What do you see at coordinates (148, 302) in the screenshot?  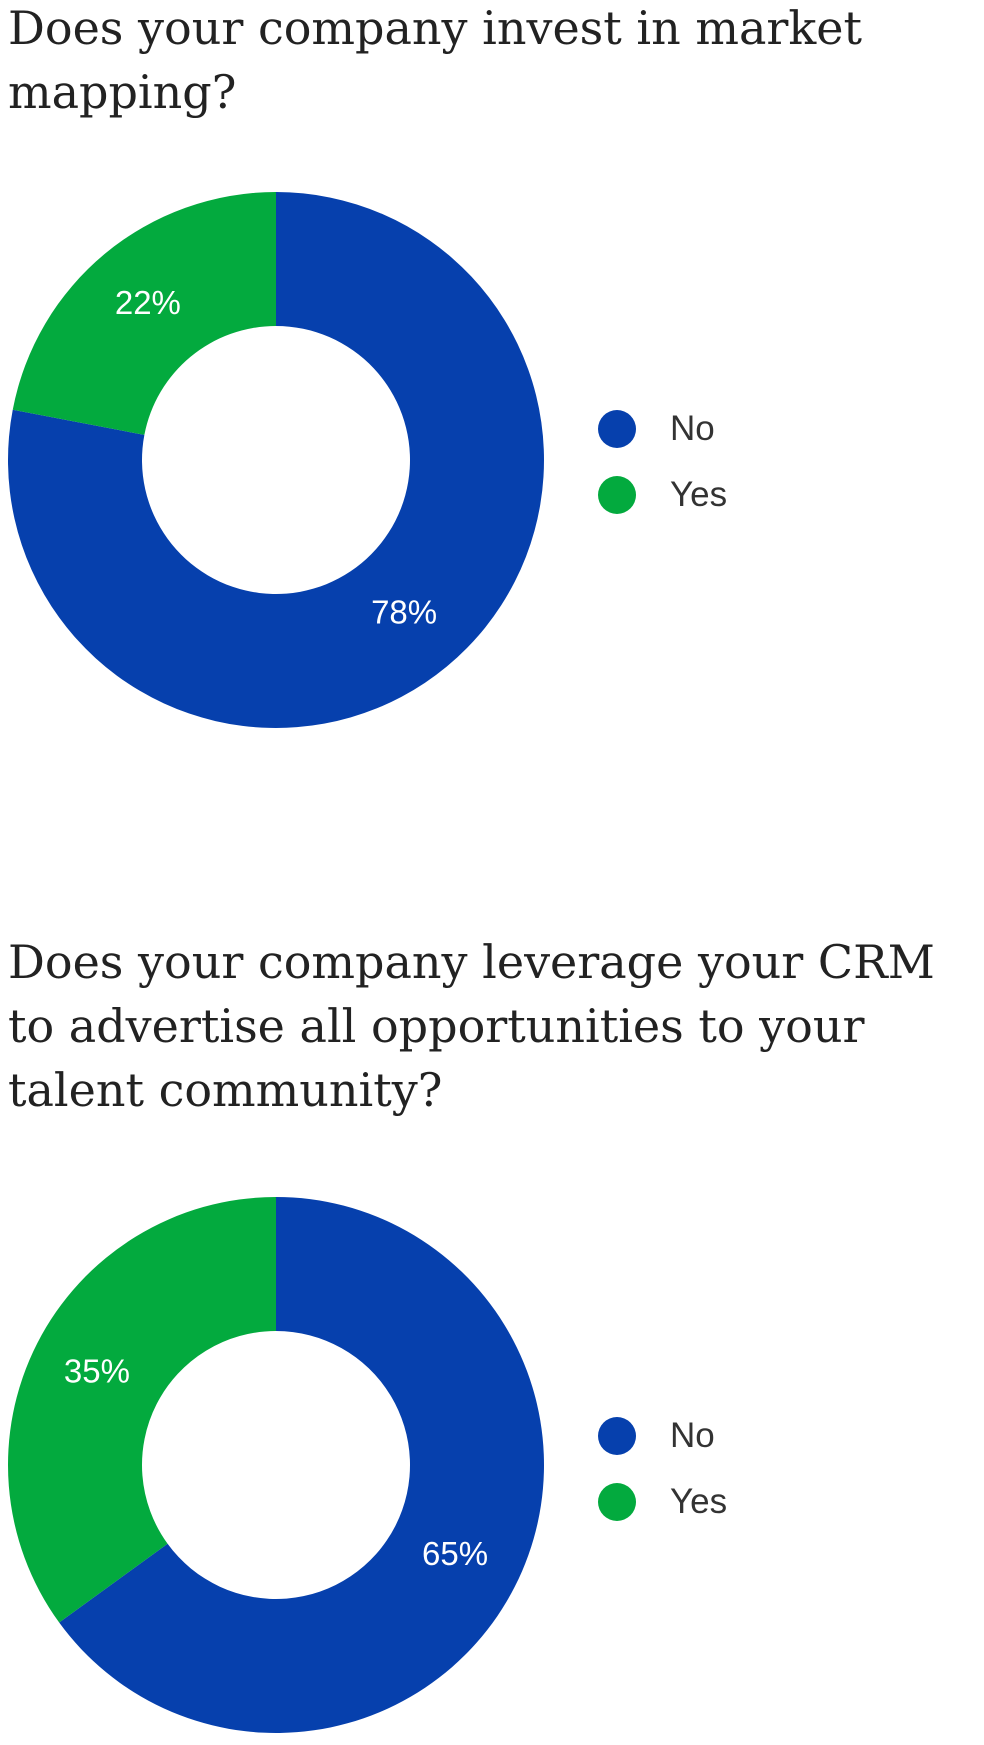 I see `slice-label-yes: 22%` at bounding box center [148, 302].